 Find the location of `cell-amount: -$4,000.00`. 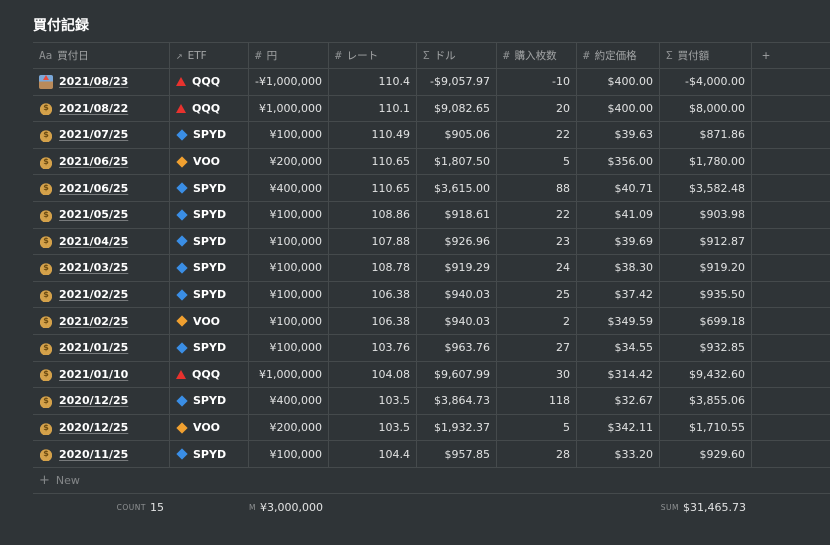

cell-amount: -$4,000.00 is located at coordinates (706, 82).